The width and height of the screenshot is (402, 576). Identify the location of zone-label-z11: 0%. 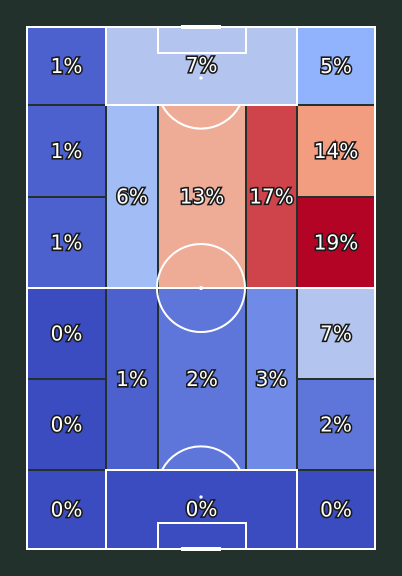
(67, 334).